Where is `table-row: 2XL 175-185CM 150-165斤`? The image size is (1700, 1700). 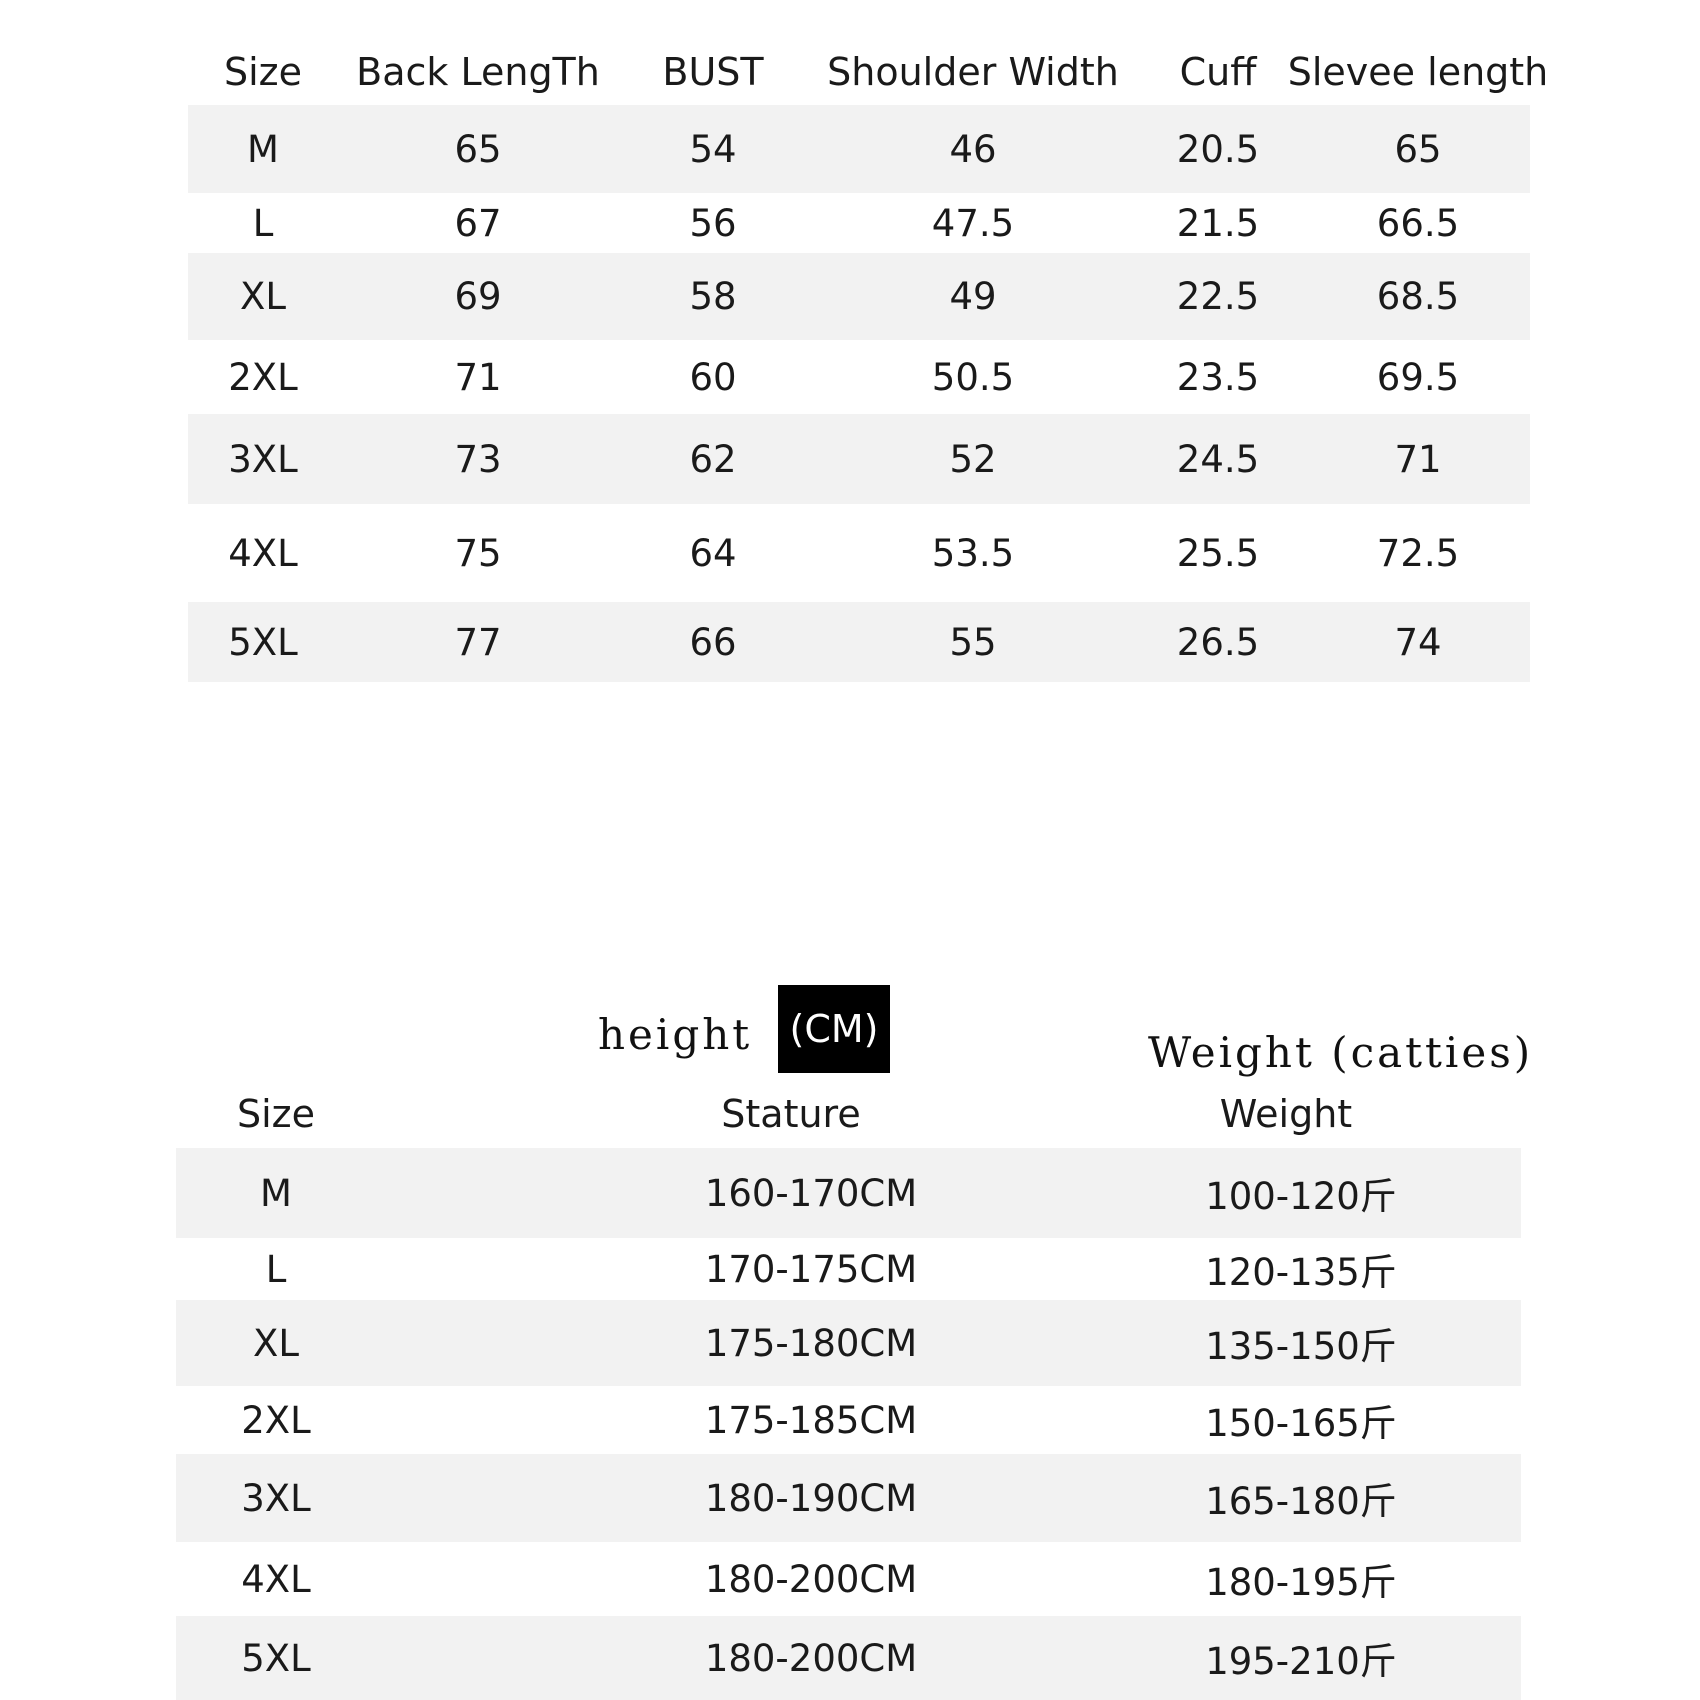
table-row: 2XL 175-185CM 150-165斤 is located at coordinates (848, 1420).